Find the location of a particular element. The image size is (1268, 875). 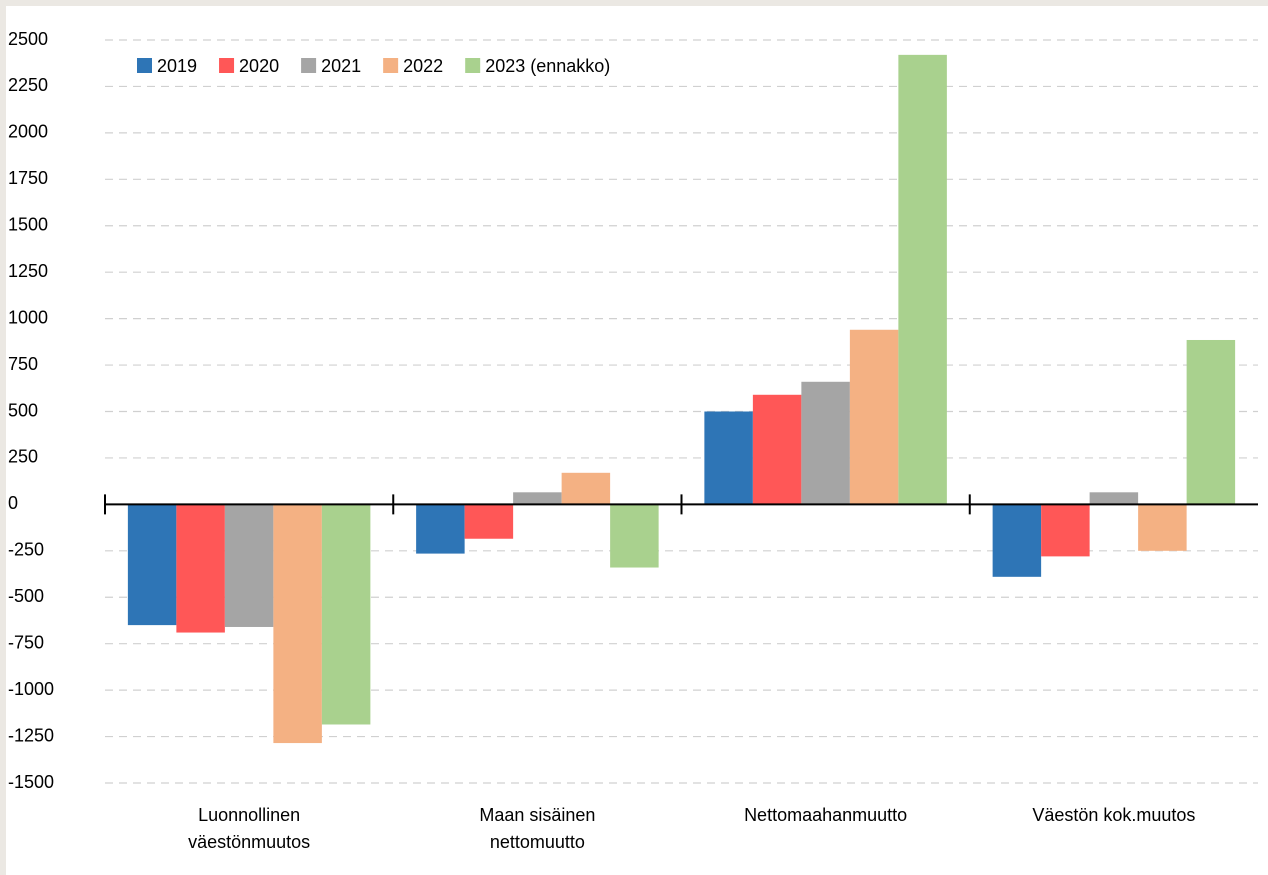

y-tick-label: -750 is located at coordinates (26, 642).